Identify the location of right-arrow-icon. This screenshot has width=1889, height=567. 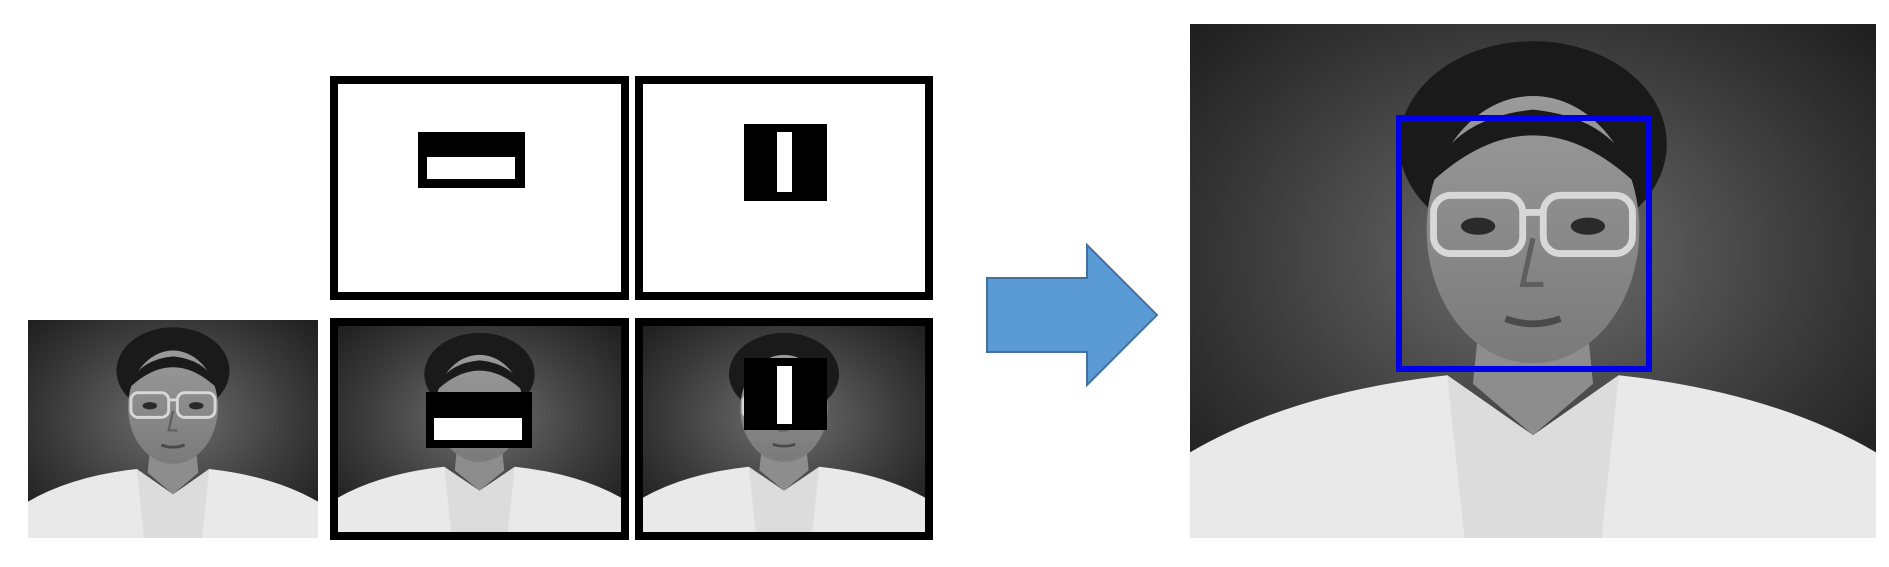
(1072, 315).